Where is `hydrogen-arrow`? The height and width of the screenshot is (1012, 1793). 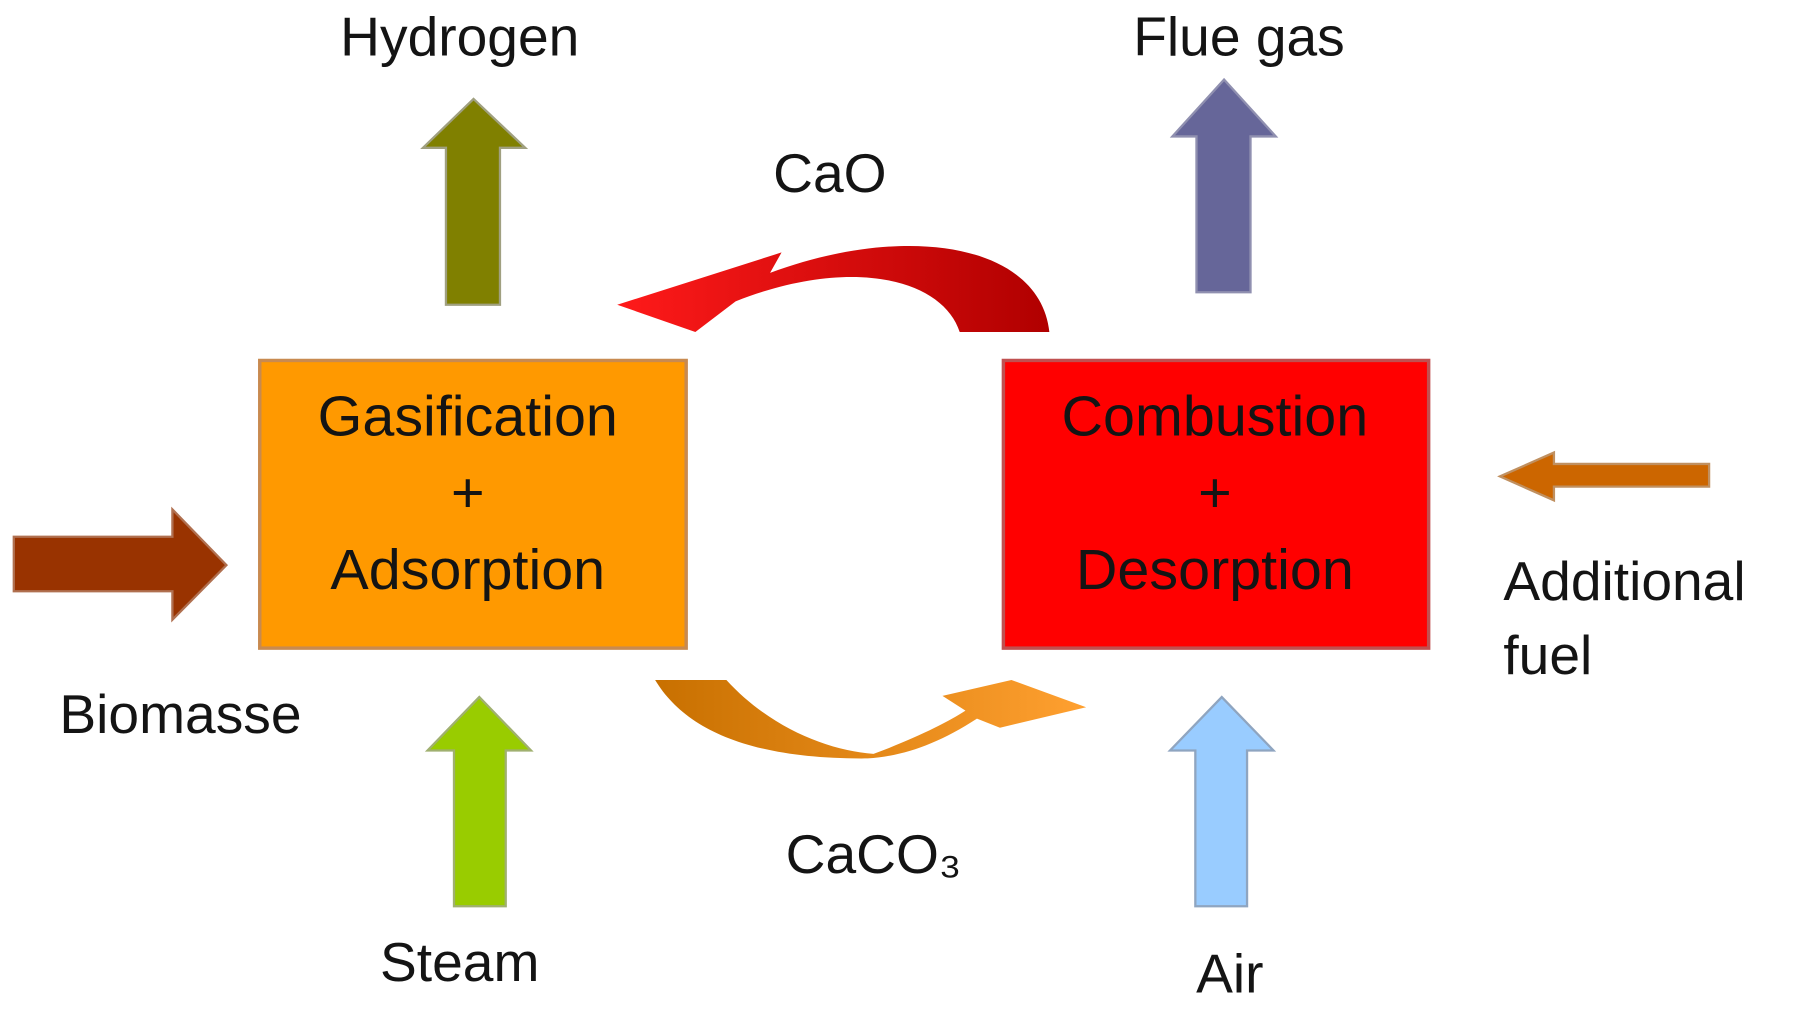 hydrogen-arrow is located at coordinates (474, 201).